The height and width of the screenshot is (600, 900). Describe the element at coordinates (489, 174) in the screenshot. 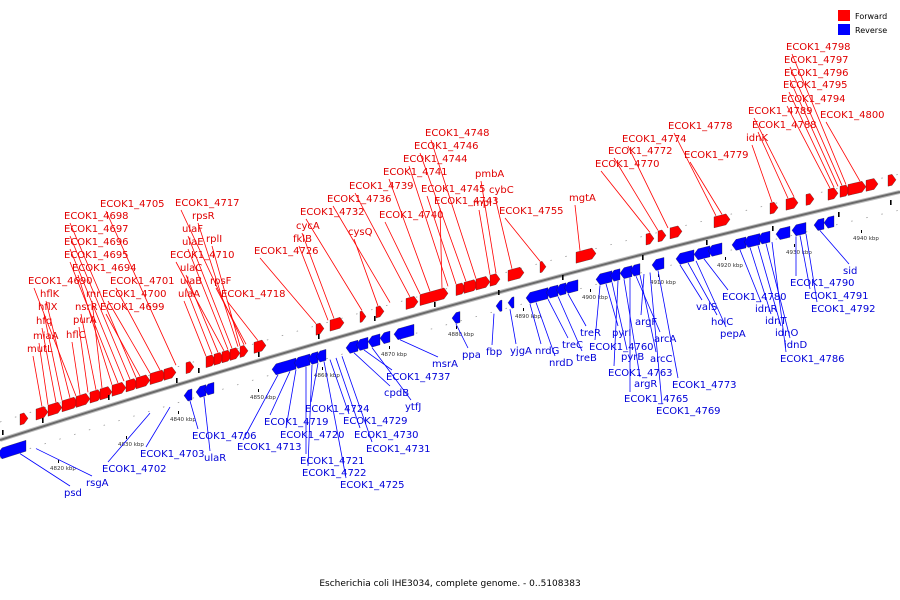

I see `forward-gene-label: pmbA` at that location.